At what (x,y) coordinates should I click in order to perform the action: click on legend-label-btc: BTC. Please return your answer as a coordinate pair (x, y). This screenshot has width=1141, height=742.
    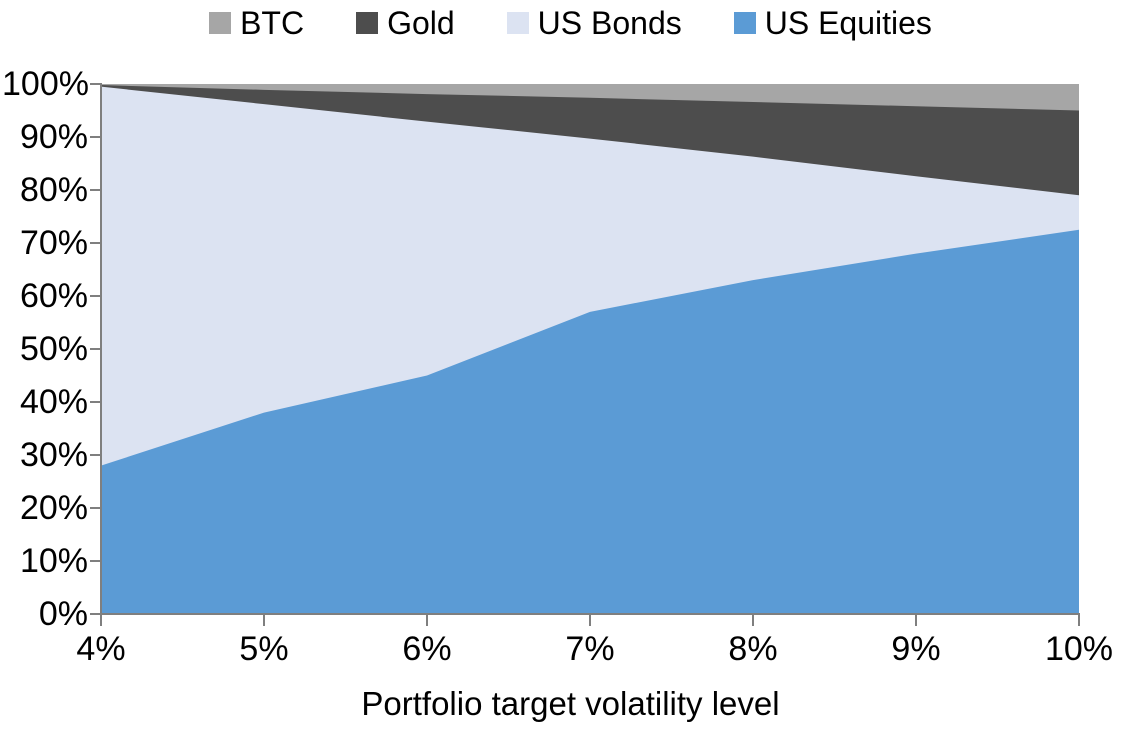
    Looking at the image, I should click on (272, 23).